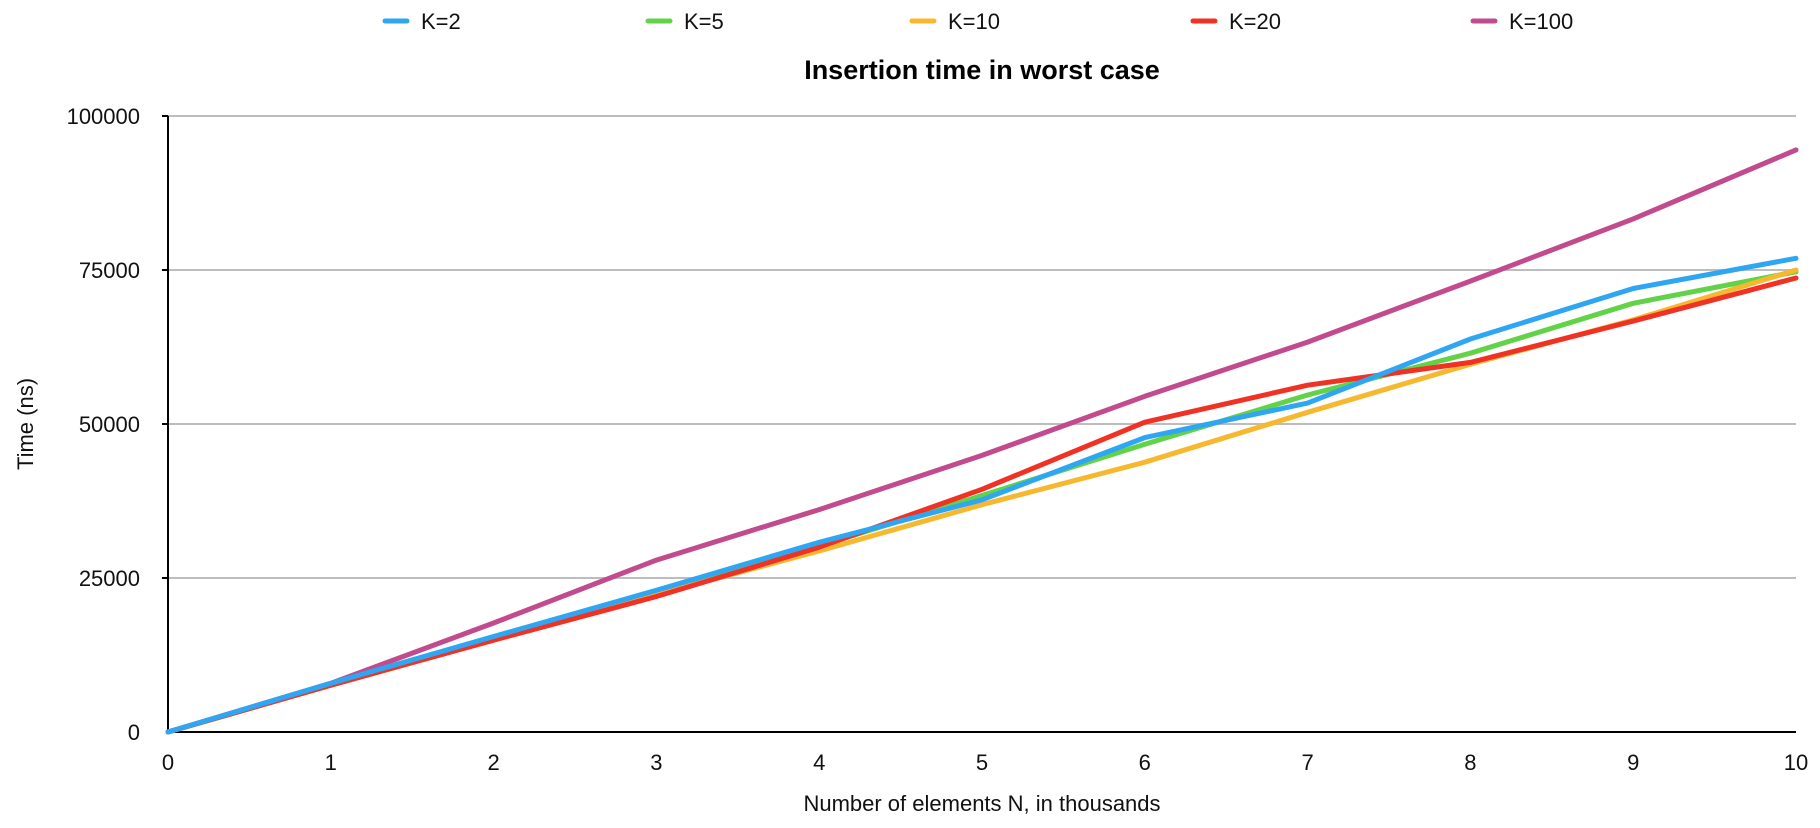  Describe the element at coordinates (982, 762) in the screenshot. I see `x-tick-label: 5` at that location.